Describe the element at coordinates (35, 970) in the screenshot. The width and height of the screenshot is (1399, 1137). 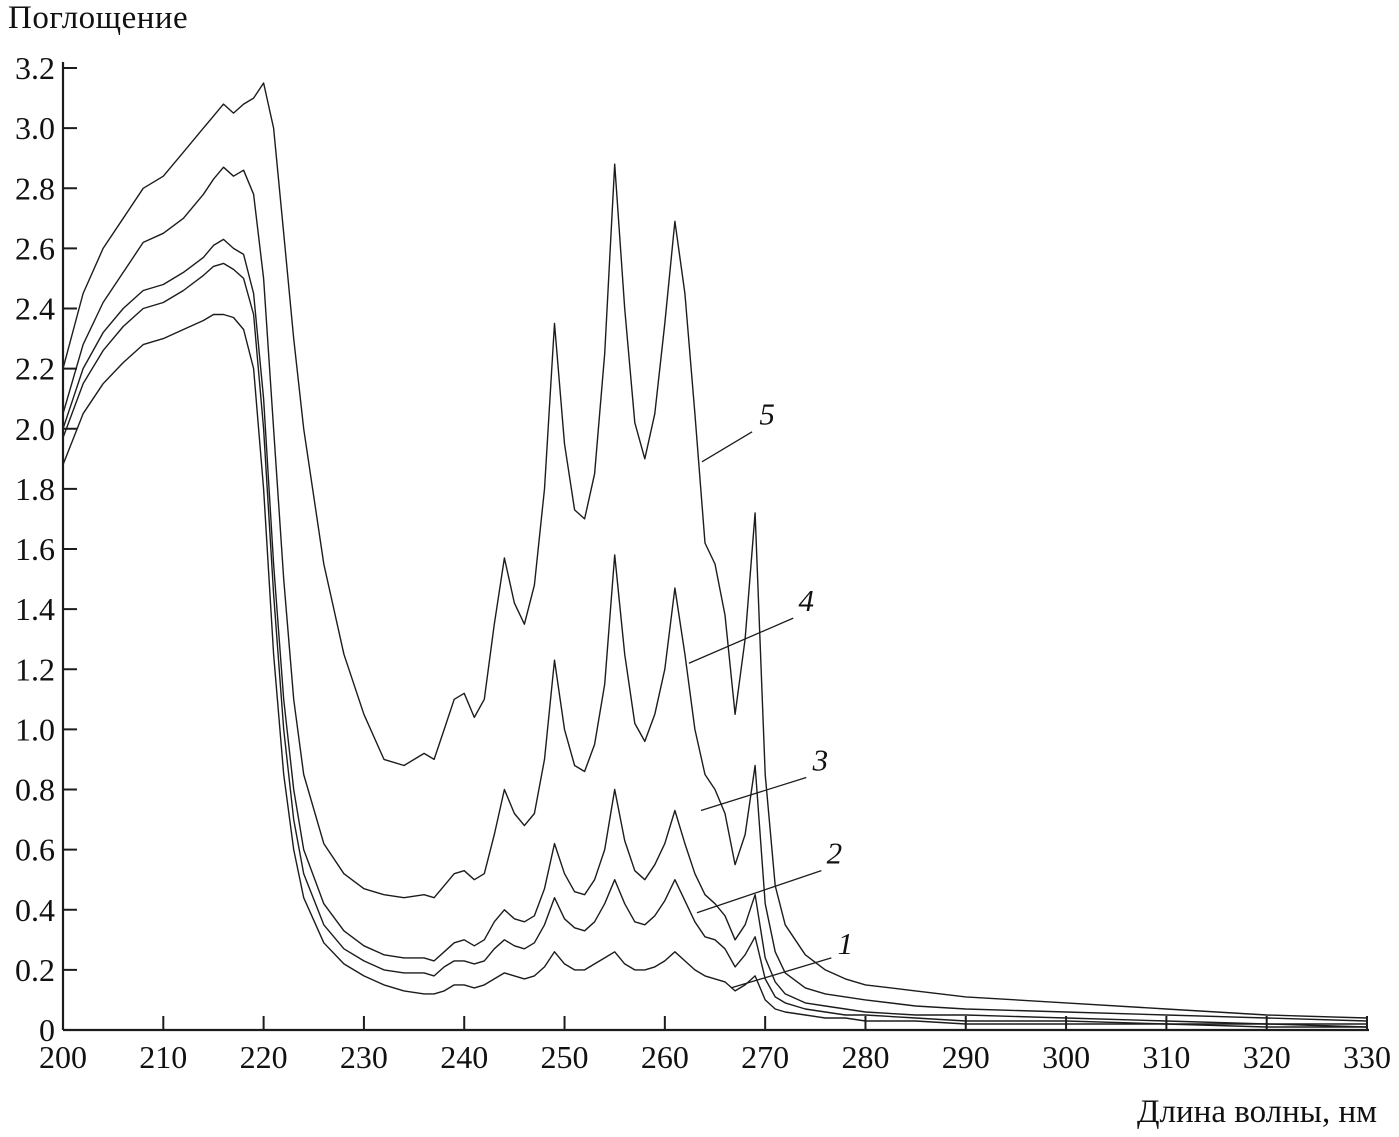
I see `y-tick-label: 0.2` at that location.